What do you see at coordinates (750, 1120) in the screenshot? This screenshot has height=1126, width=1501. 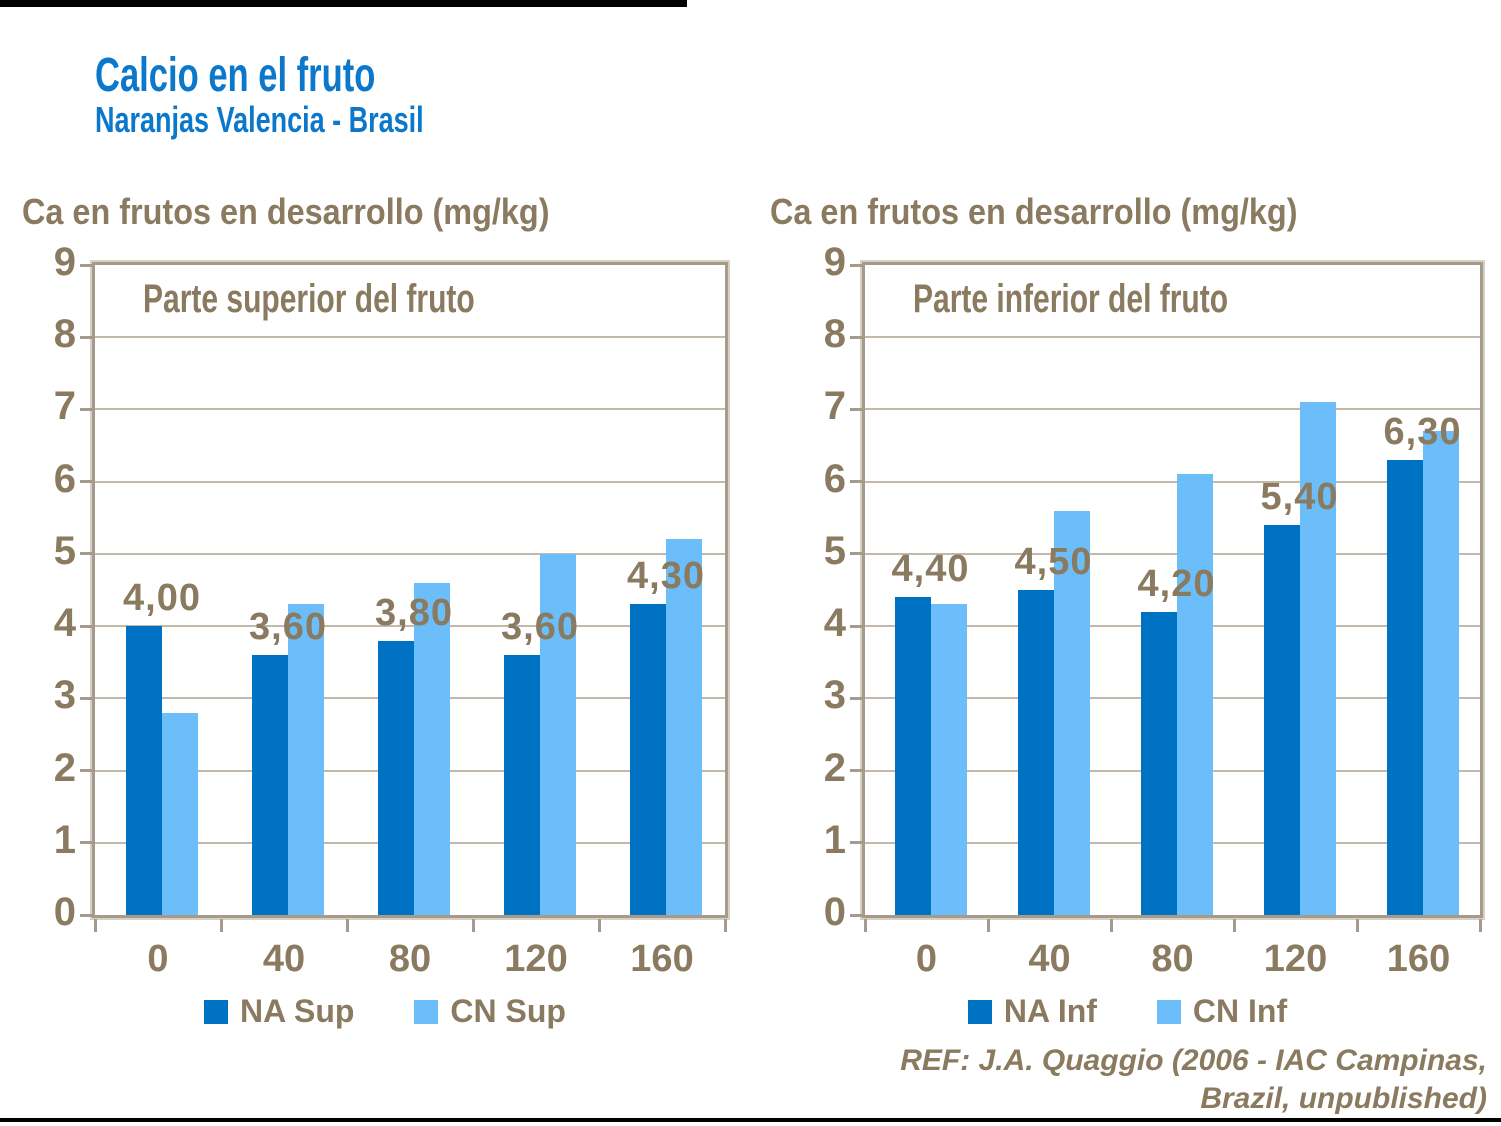 I see `bottom-divider-bar` at bounding box center [750, 1120].